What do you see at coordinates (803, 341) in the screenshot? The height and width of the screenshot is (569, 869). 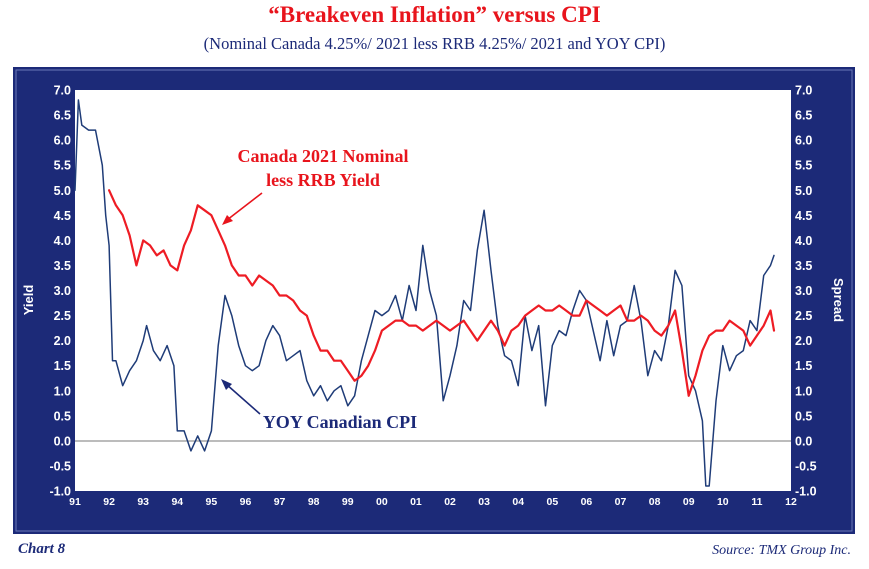 I see `y-tick-label-right: 2.0` at bounding box center [803, 341].